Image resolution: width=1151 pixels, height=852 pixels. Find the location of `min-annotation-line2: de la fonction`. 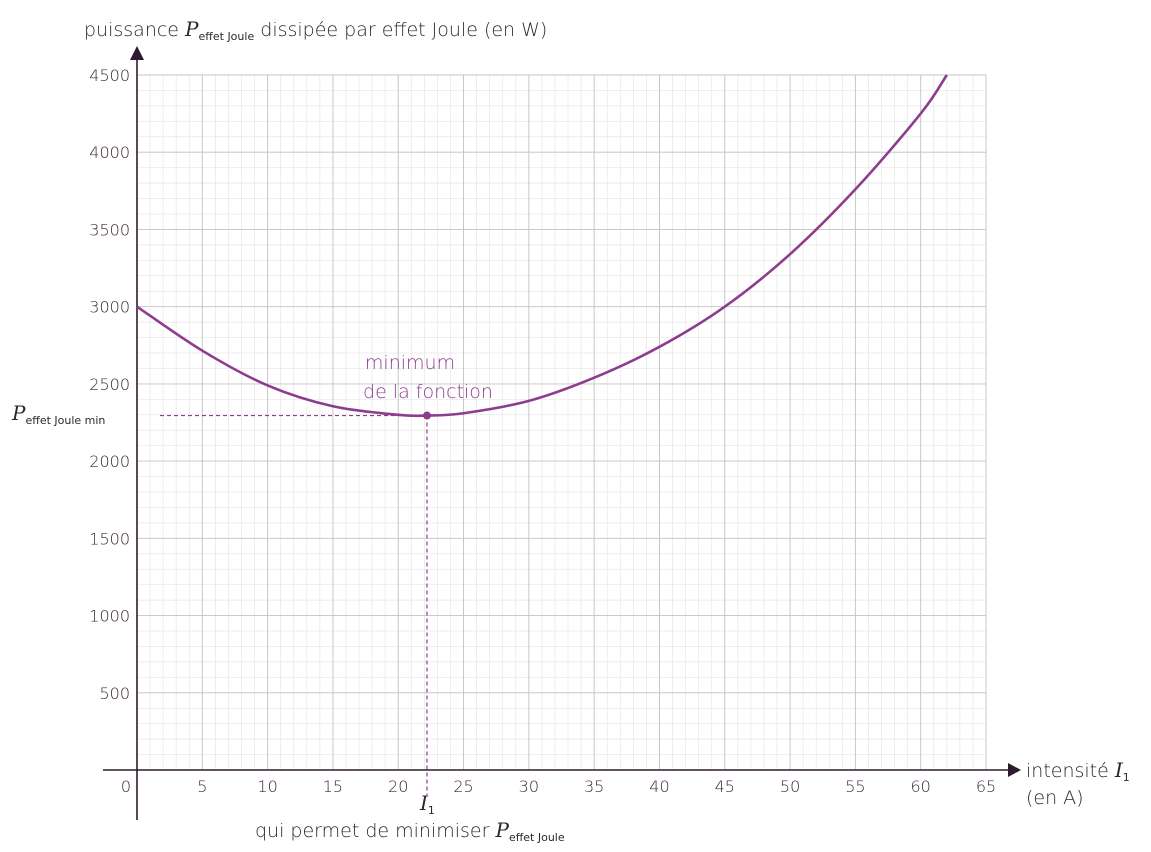

min-annotation-line2: de la fonction is located at coordinates (428, 392).